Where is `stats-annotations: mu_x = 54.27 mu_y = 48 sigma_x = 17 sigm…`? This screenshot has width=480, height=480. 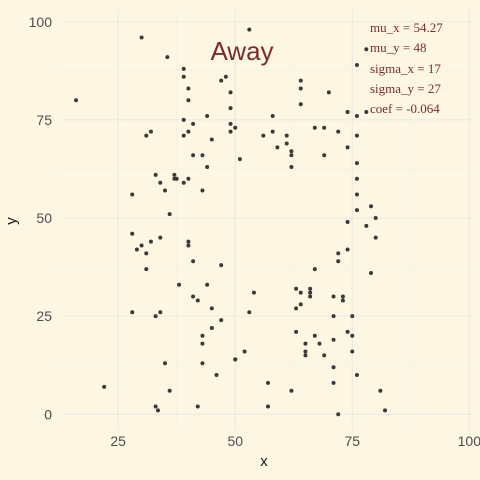 stats-annotations: mu_x = 54.27 mu_y = 48 sigma_x = 17 sigm… is located at coordinates (406, 68).